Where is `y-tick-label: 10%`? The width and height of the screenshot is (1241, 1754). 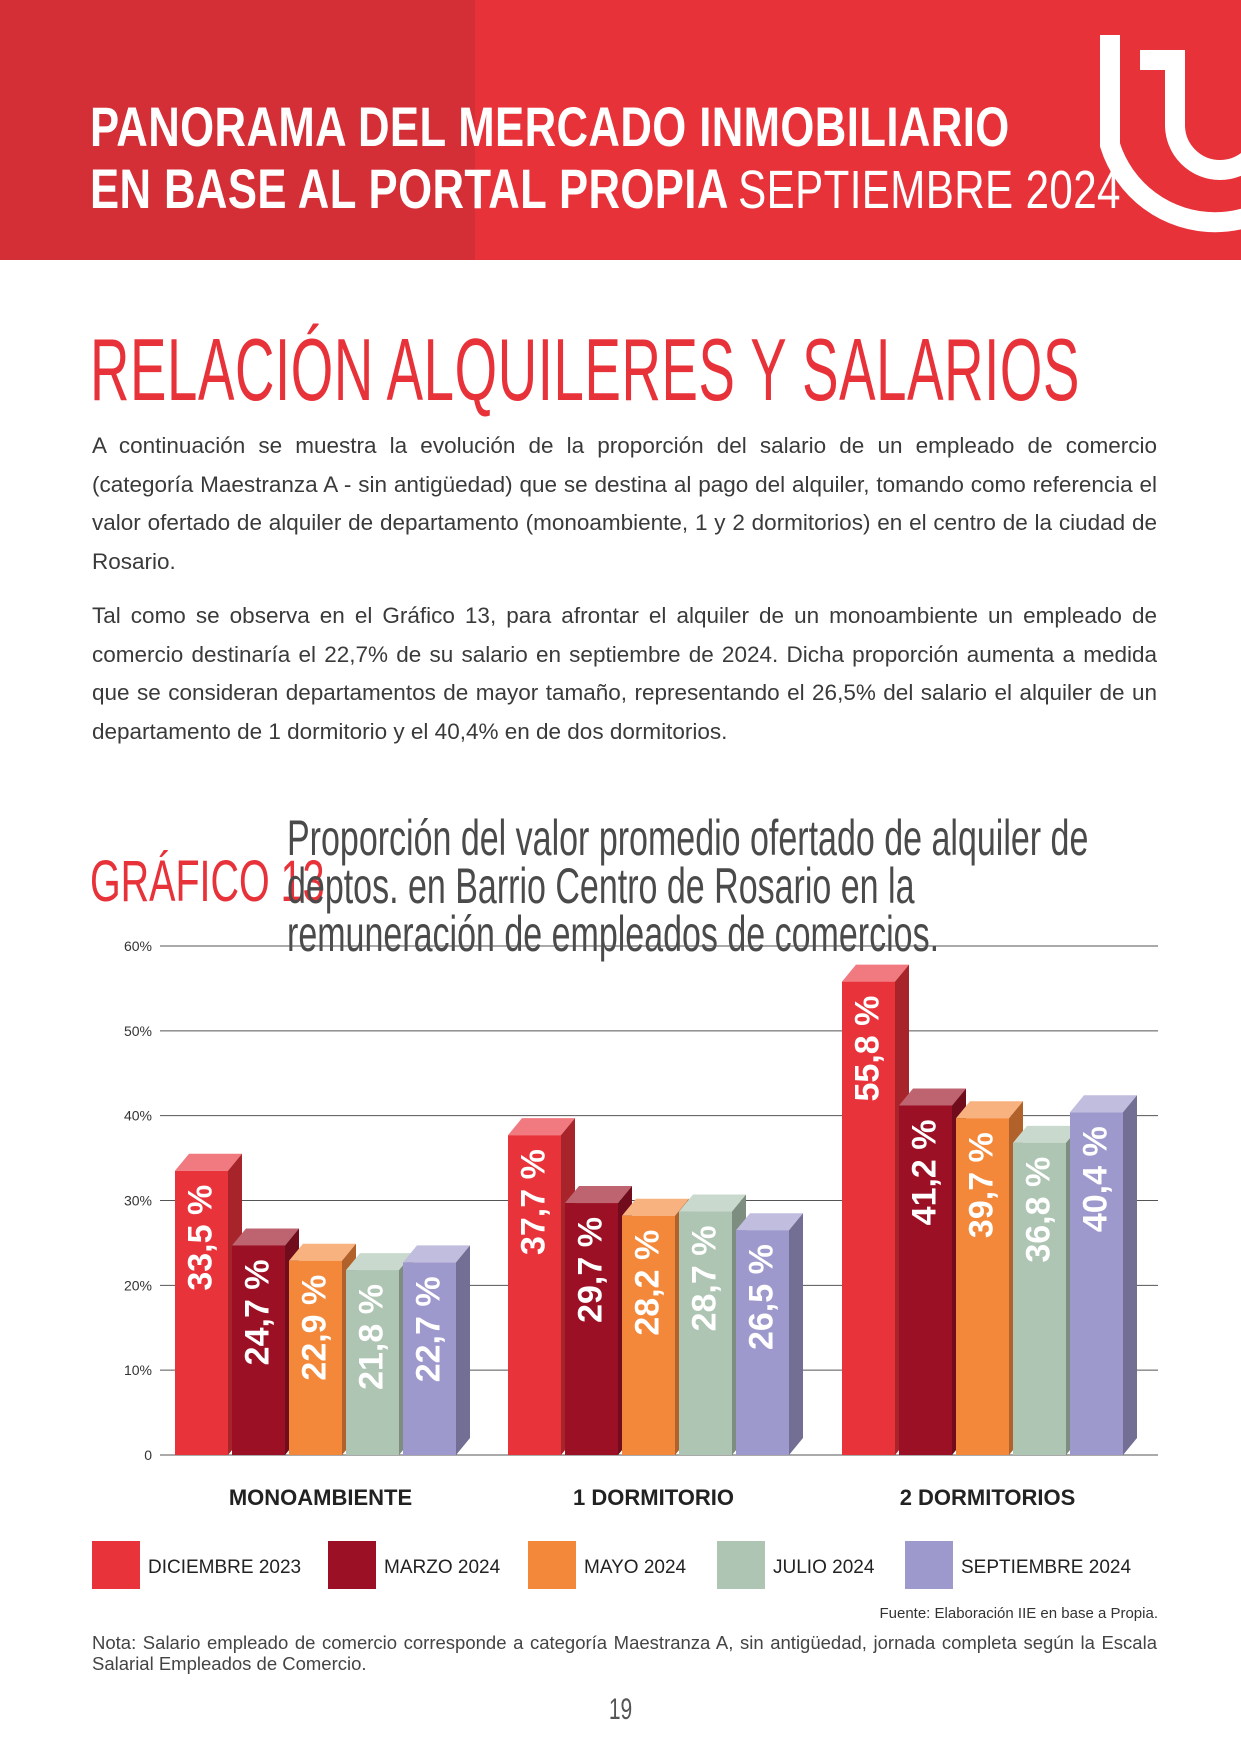
y-tick-label: 10% is located at coordinates (138, 1370).